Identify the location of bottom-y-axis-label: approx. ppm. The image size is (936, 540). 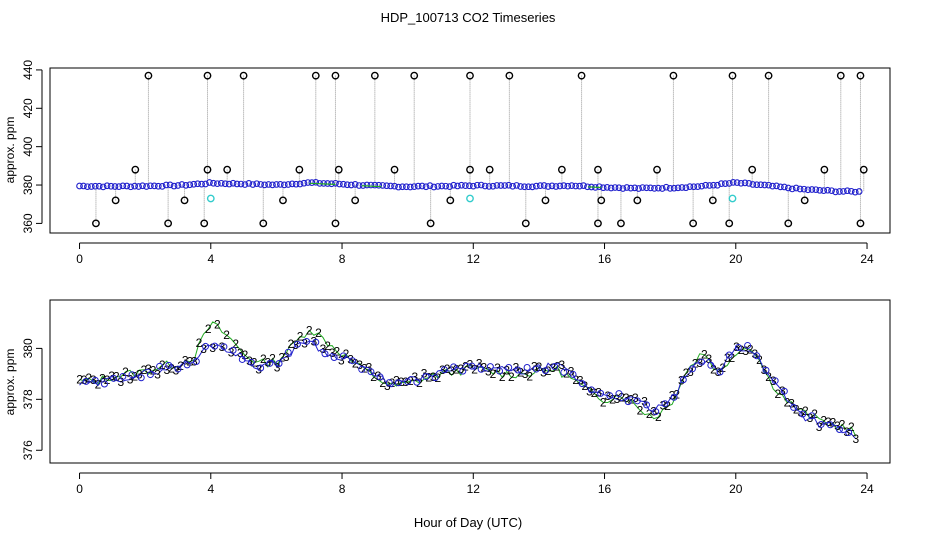
(10, 382).